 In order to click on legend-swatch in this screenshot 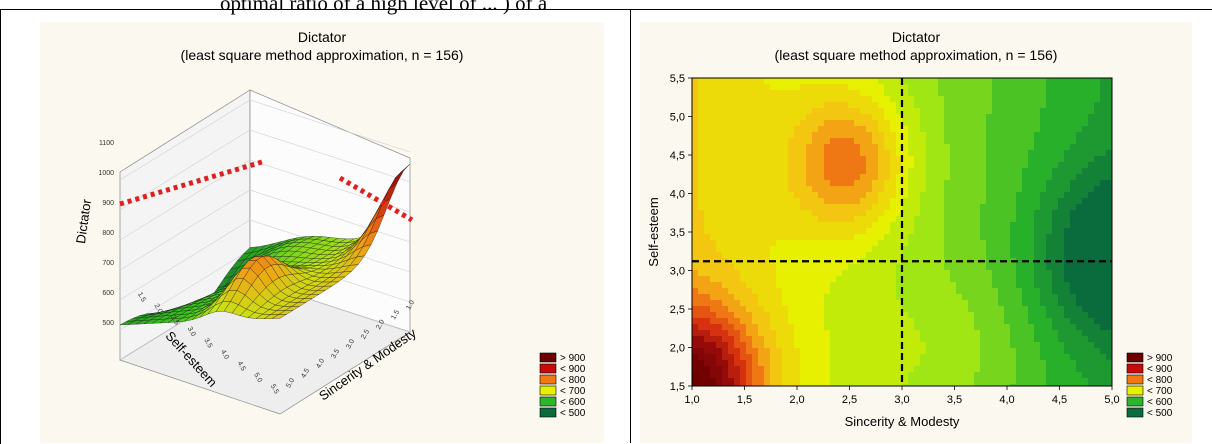, I will do `click(548, 357)`.